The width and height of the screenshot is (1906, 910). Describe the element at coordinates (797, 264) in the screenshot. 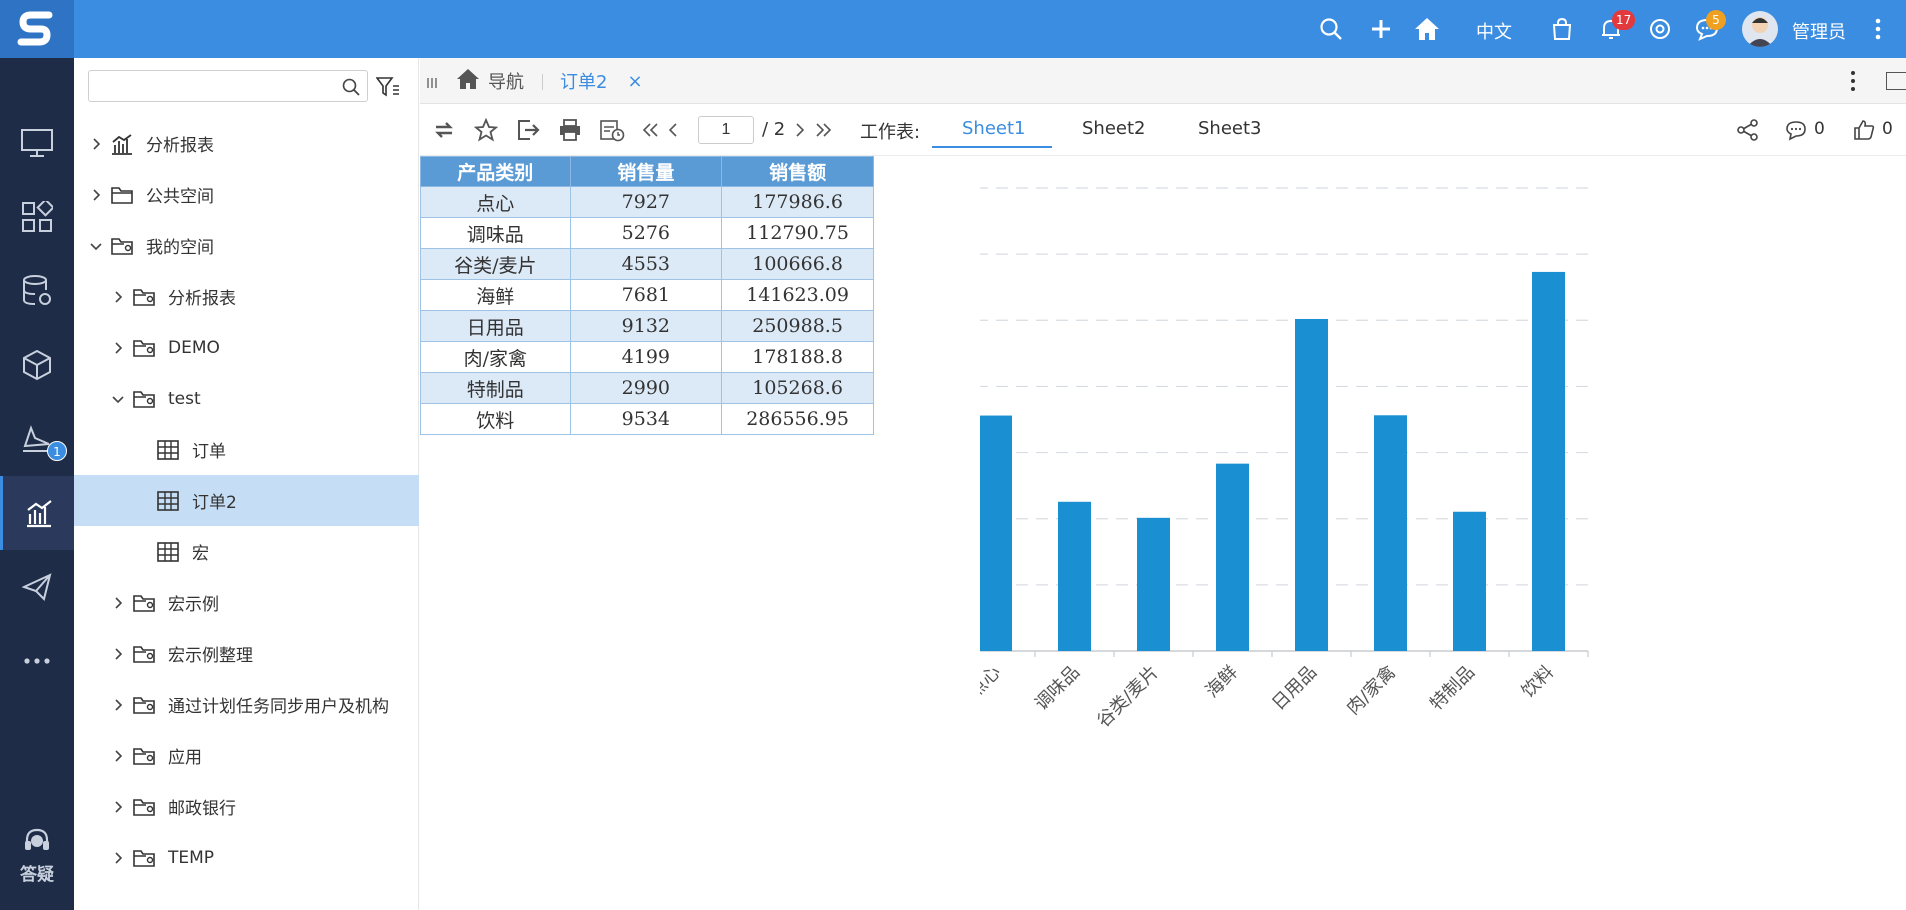

I see `table-cell: 100666.8` at that location.